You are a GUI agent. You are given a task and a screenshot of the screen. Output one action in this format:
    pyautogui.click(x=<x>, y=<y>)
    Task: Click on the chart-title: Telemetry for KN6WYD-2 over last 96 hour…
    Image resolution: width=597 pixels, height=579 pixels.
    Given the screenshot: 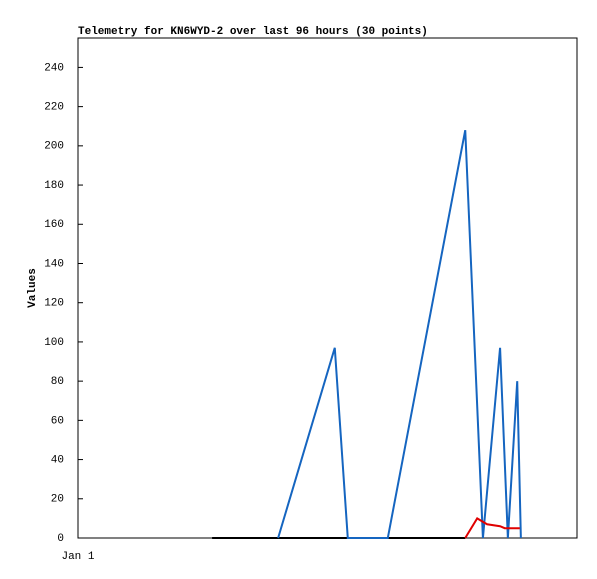 What is the action you would take?
    pyautogui.click(x=253, y=32)
    